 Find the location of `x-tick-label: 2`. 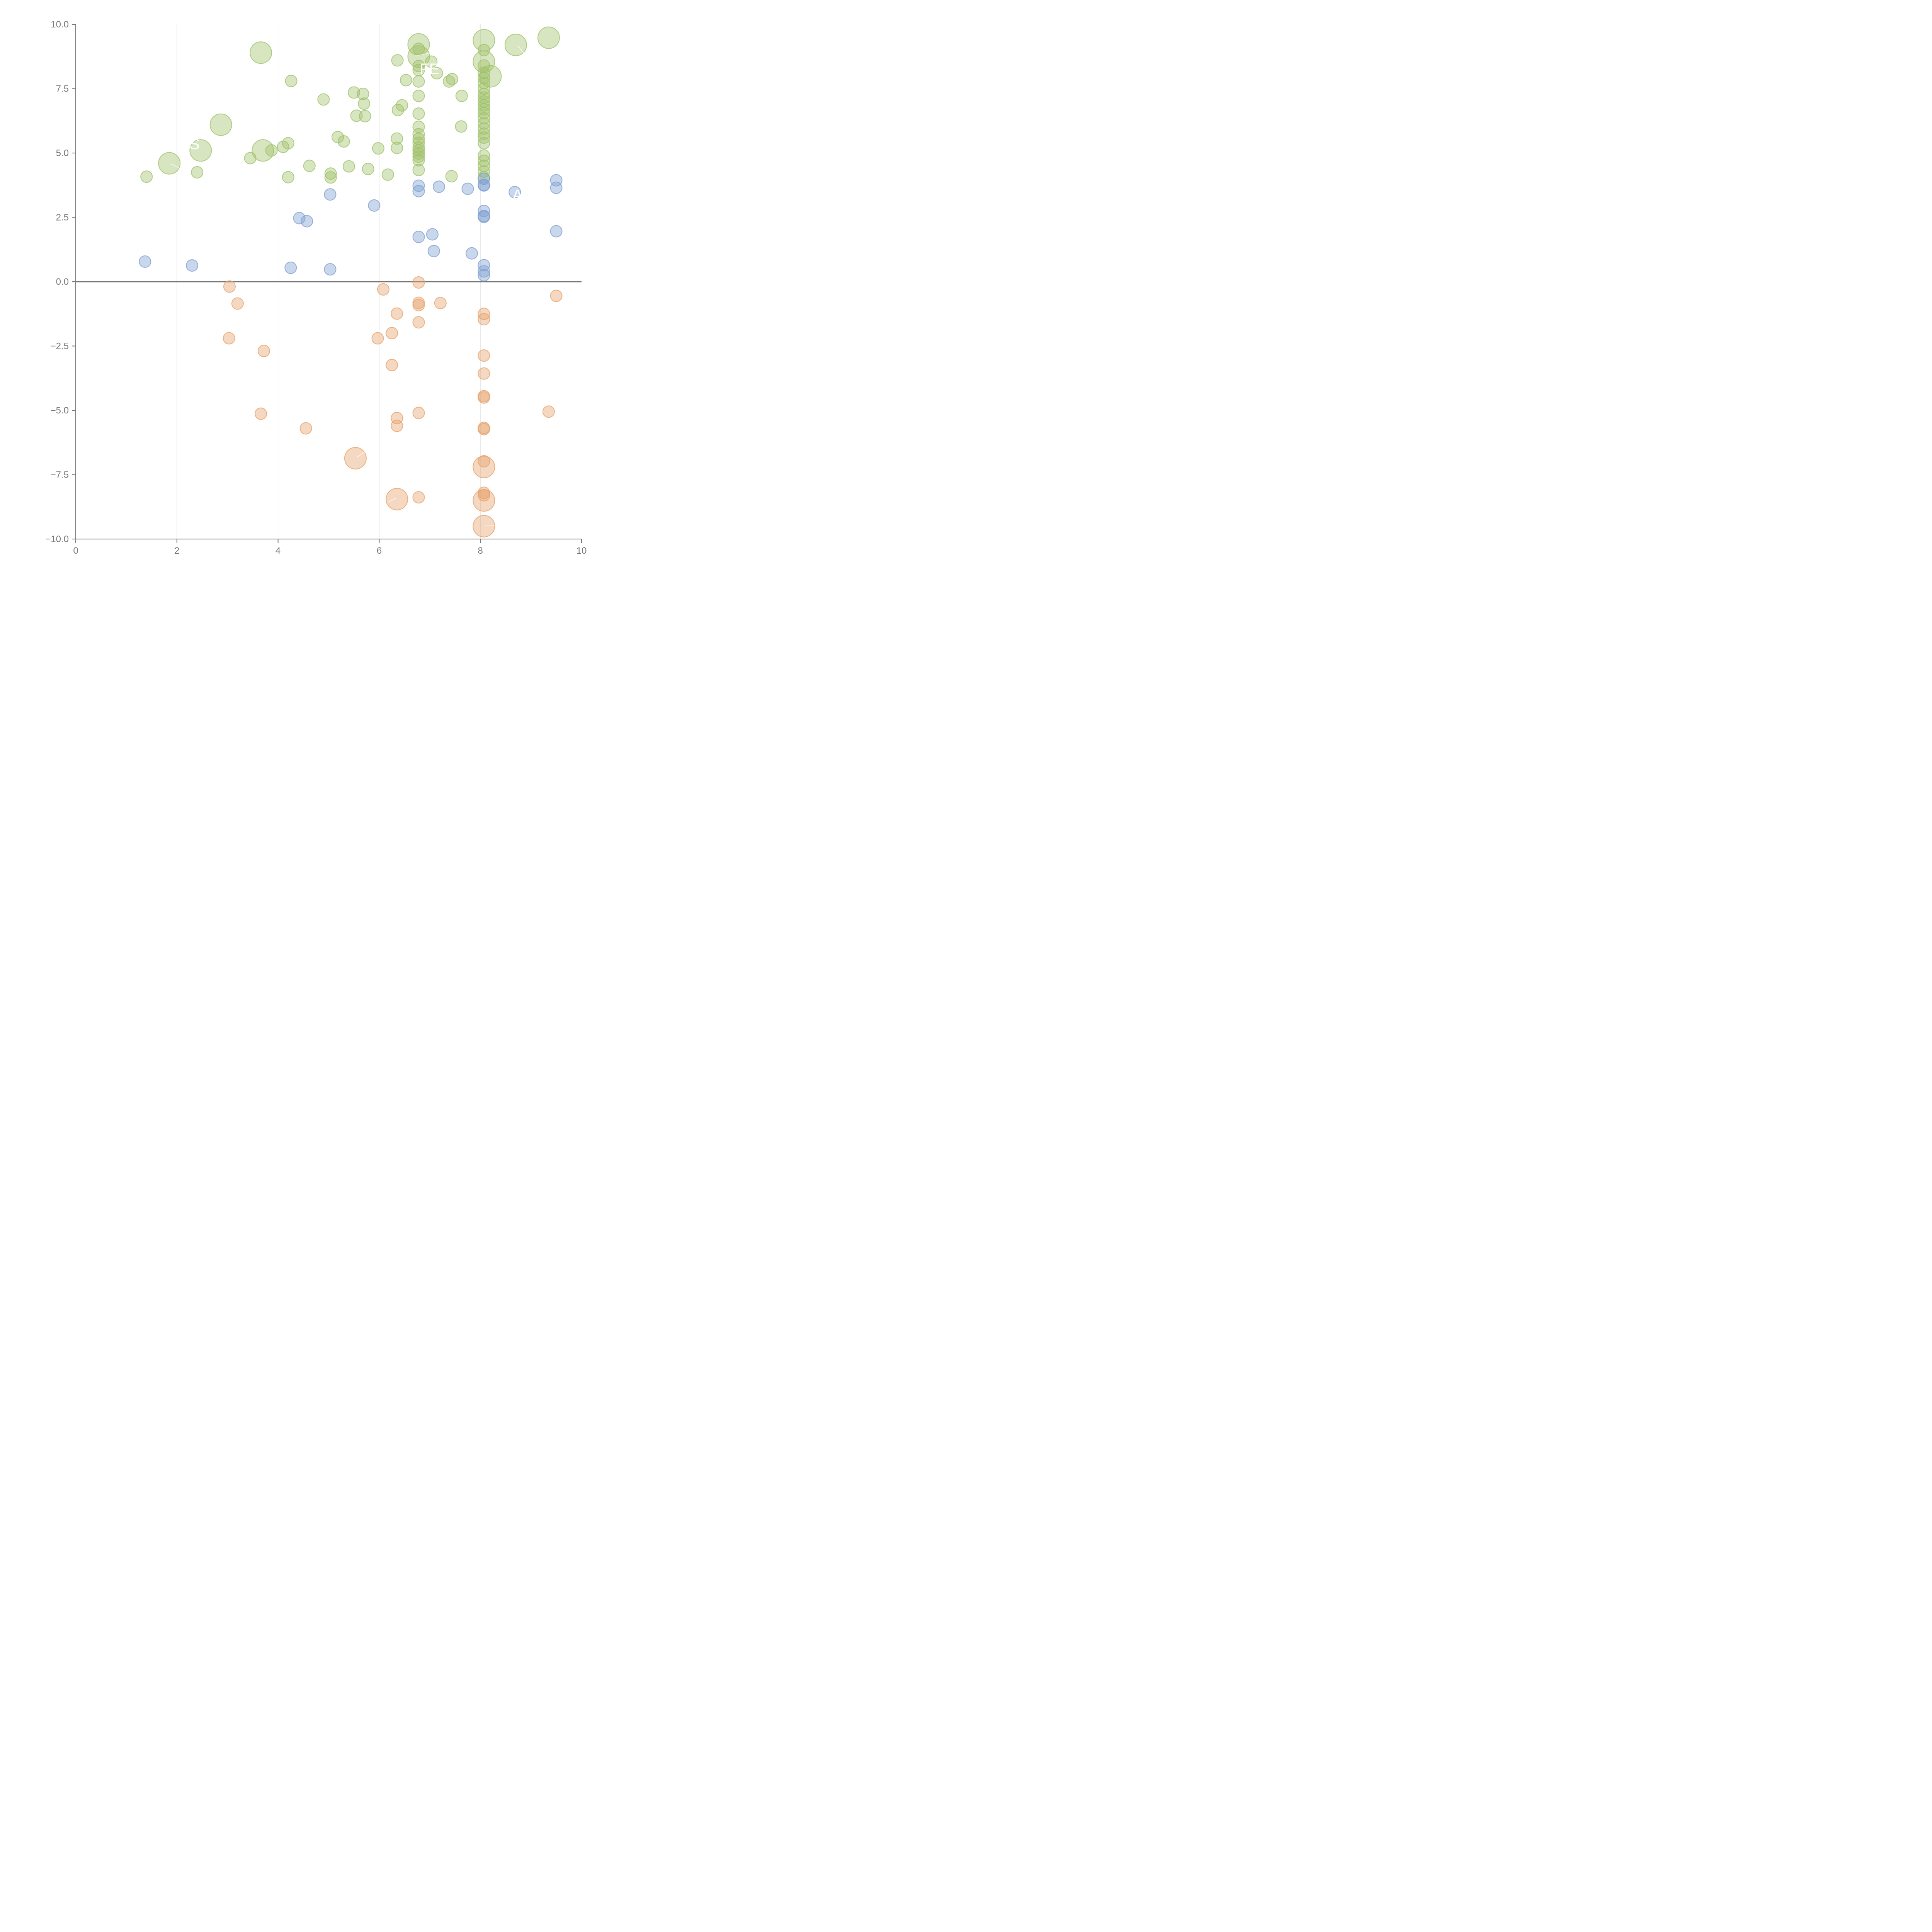

x-tick-label: 2 is located at coordinates (176, 551).